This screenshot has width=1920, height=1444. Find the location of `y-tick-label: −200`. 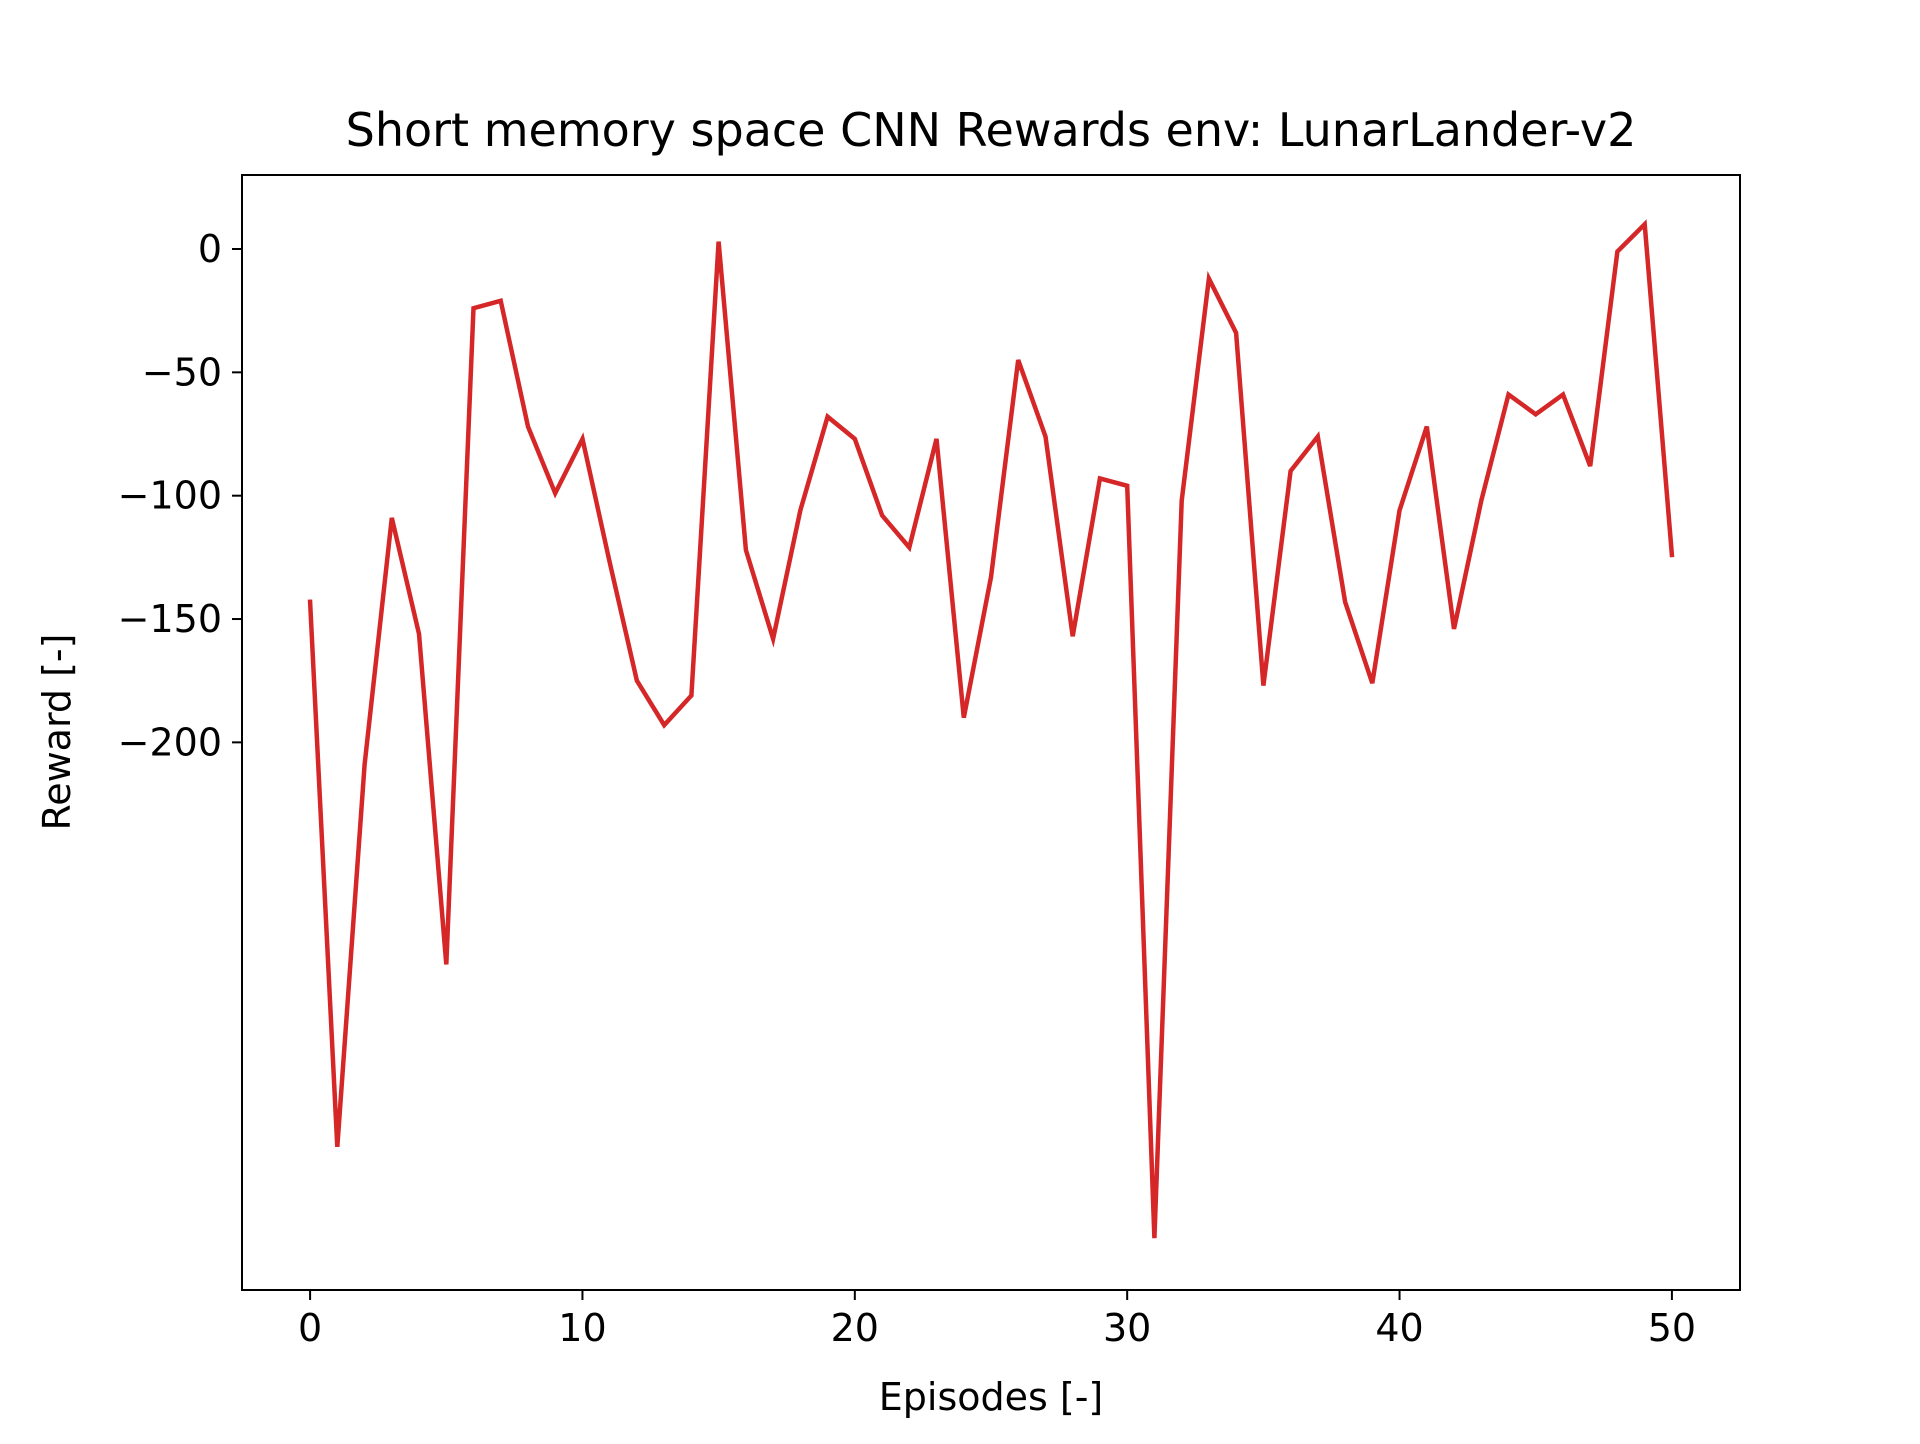

y-tick-label: −200 is located at coordinates (170, 742).